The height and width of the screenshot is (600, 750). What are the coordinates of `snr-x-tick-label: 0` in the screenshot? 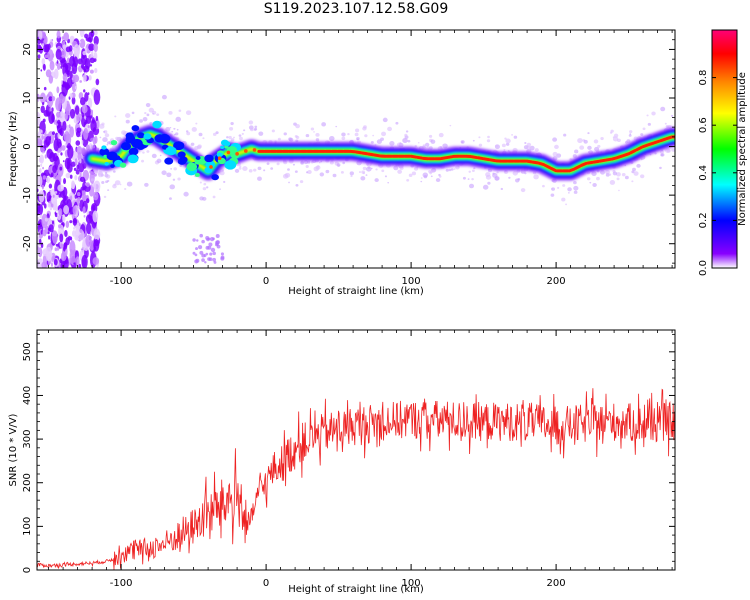 It's located at (266, 583).